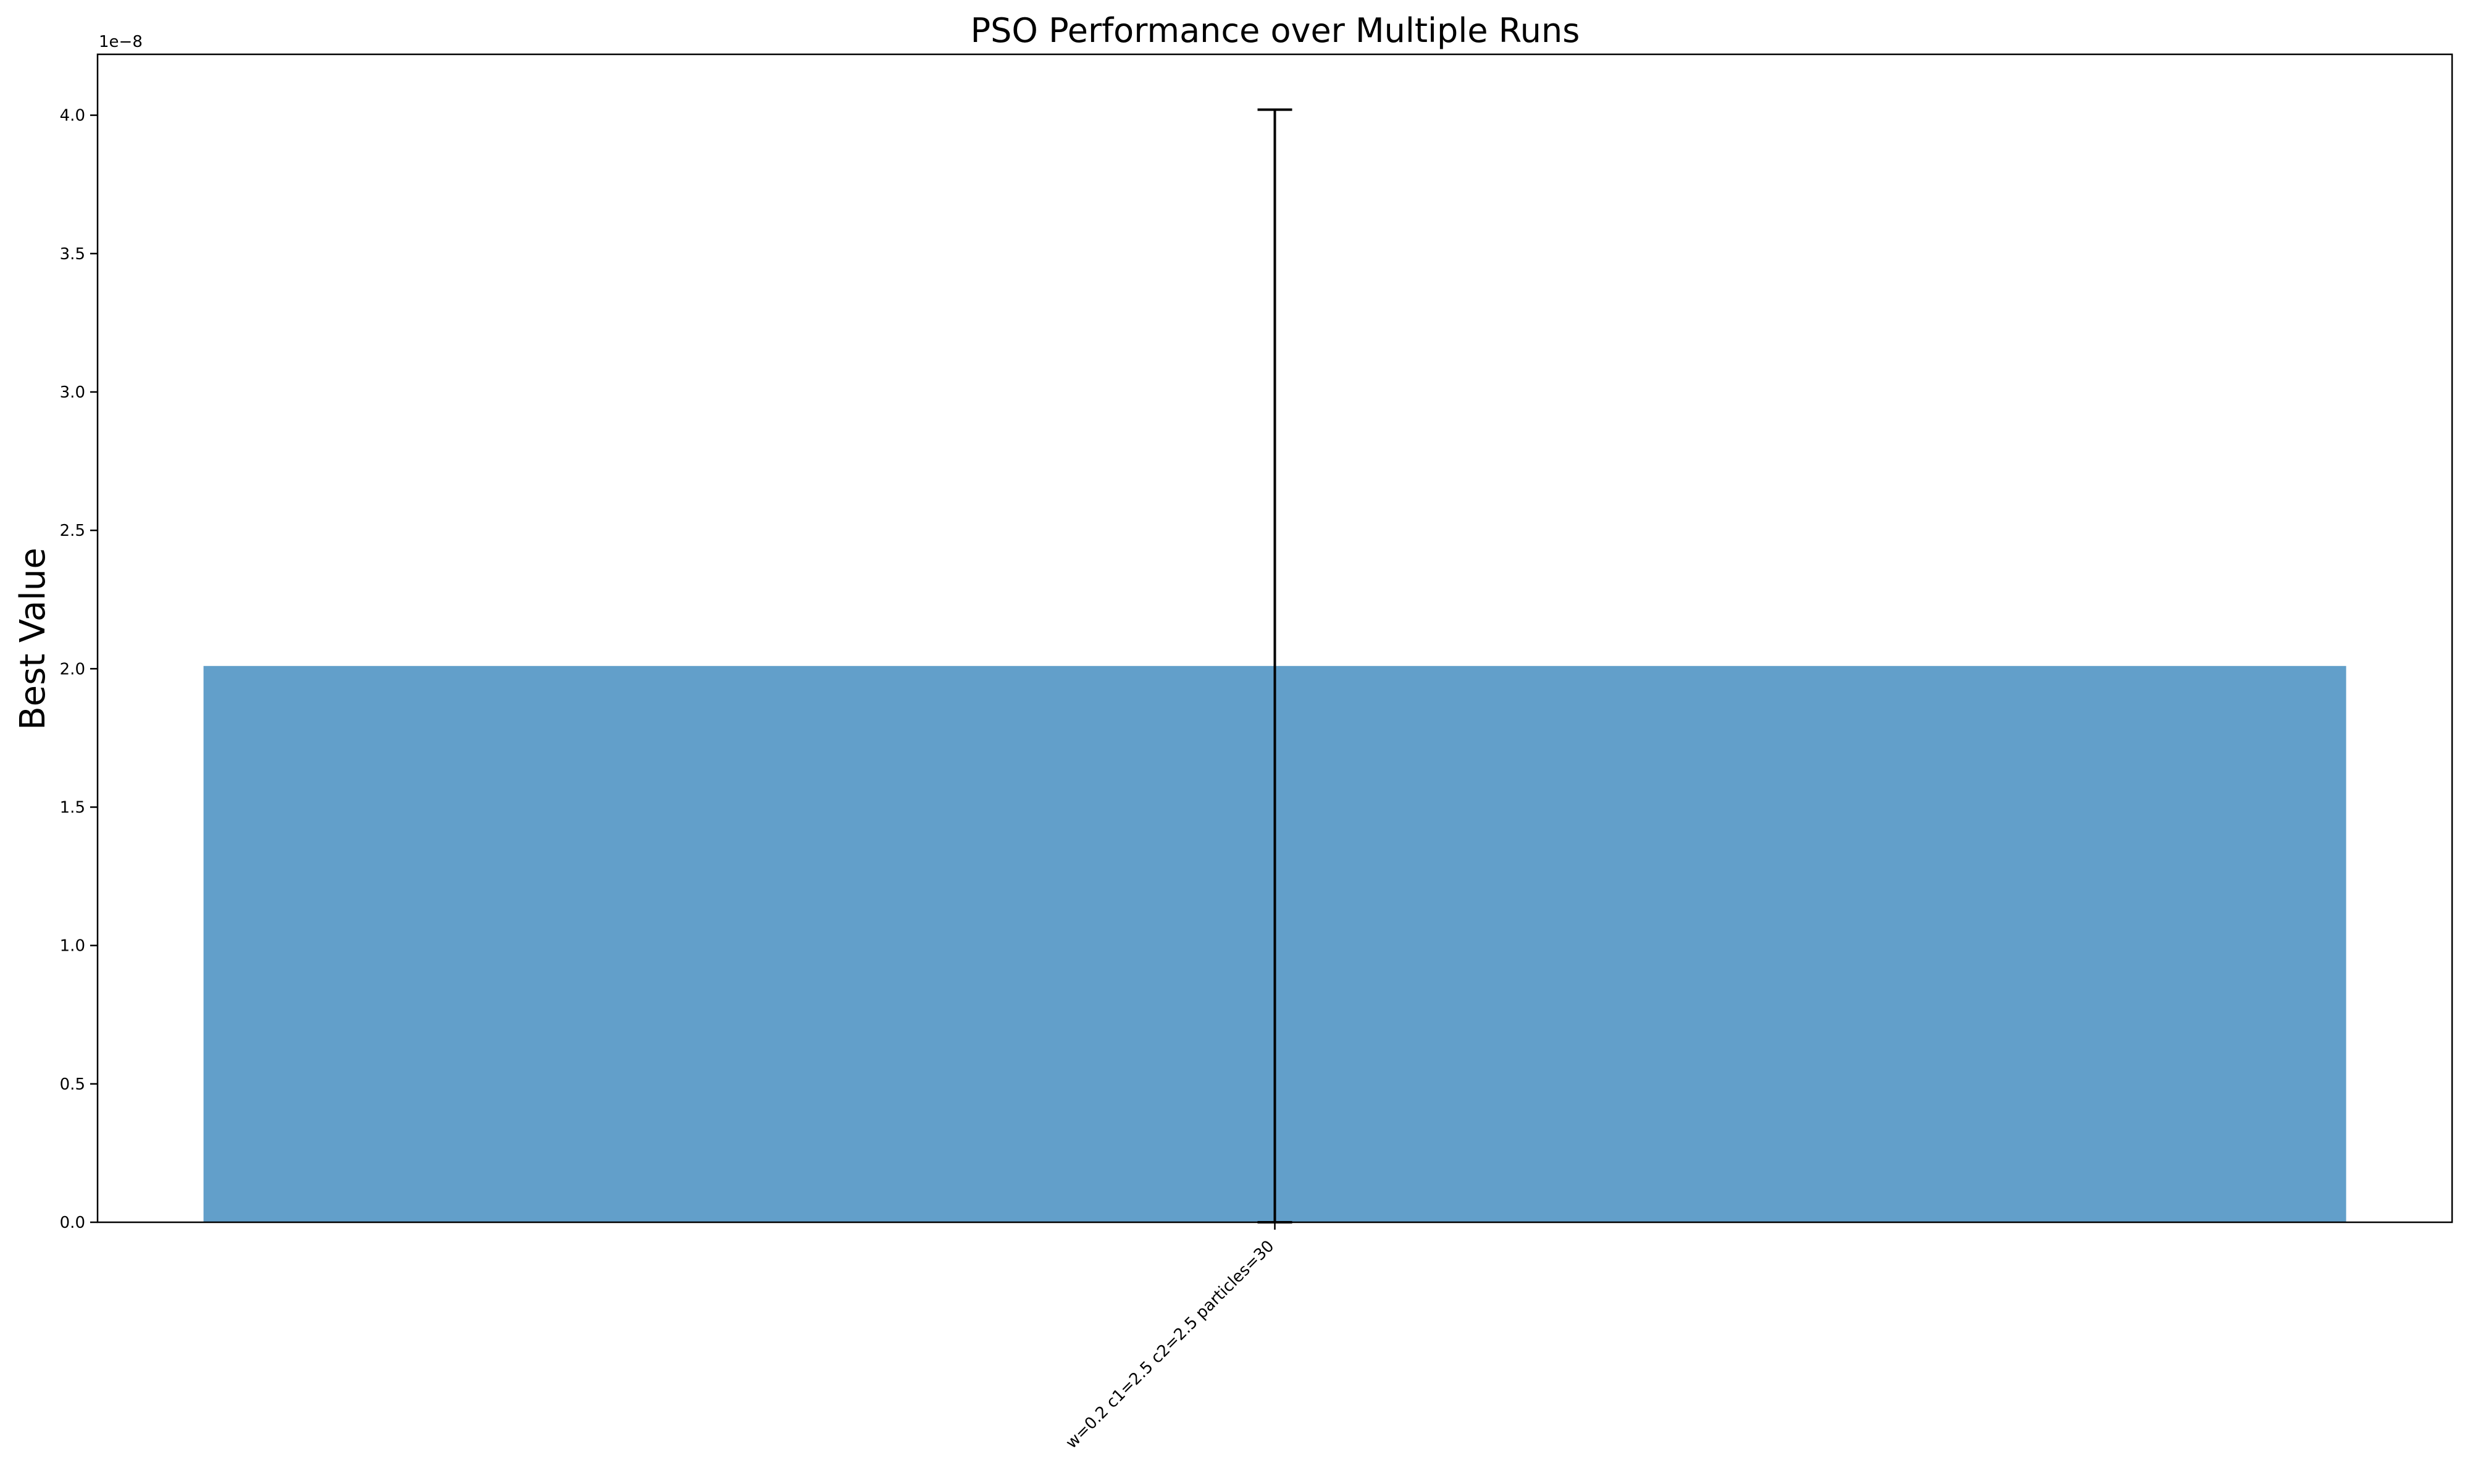  Describe the element at coordinates (73, 254) in the screenshot. I see `y-tick-label: 3.5` at that location.